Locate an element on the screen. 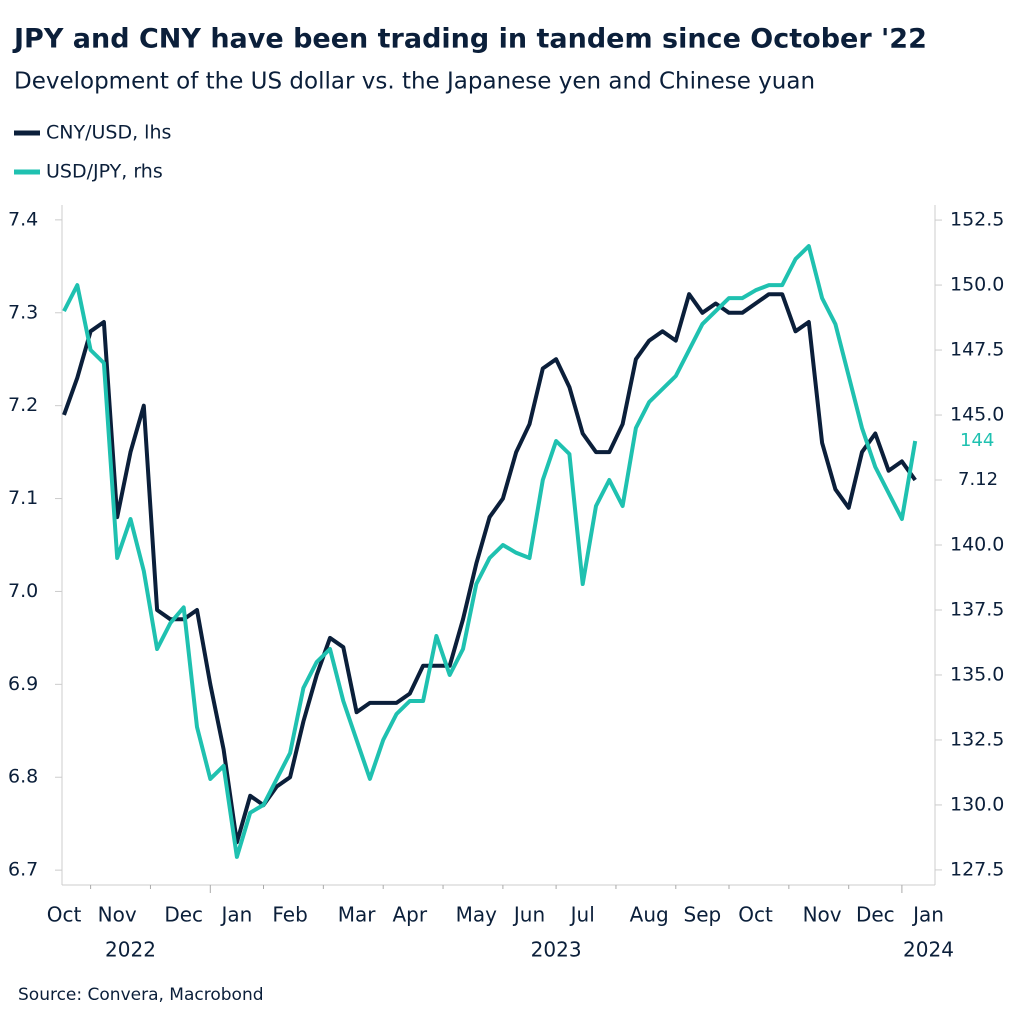  legend-label: CNY/USD, lhs is located at coordinates (108, 133).